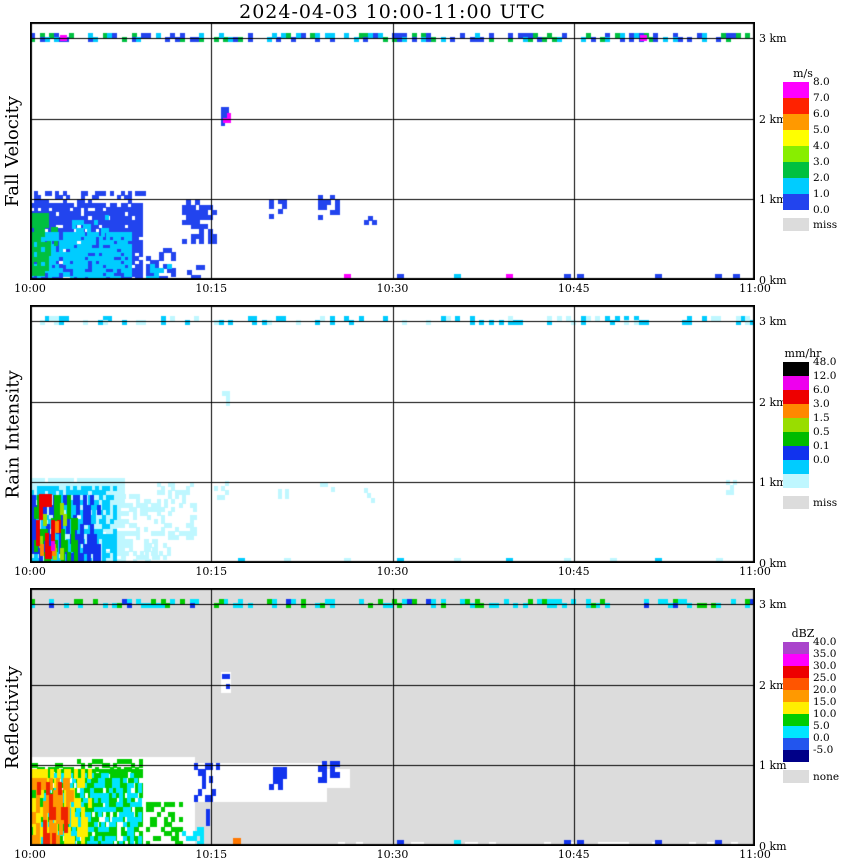 Image resolution: width=850 pixels, height=868 pixels. Describe the element at coordinates (803, 73) in the screenshot. I see `legend-unit-label: m/s` at that location.